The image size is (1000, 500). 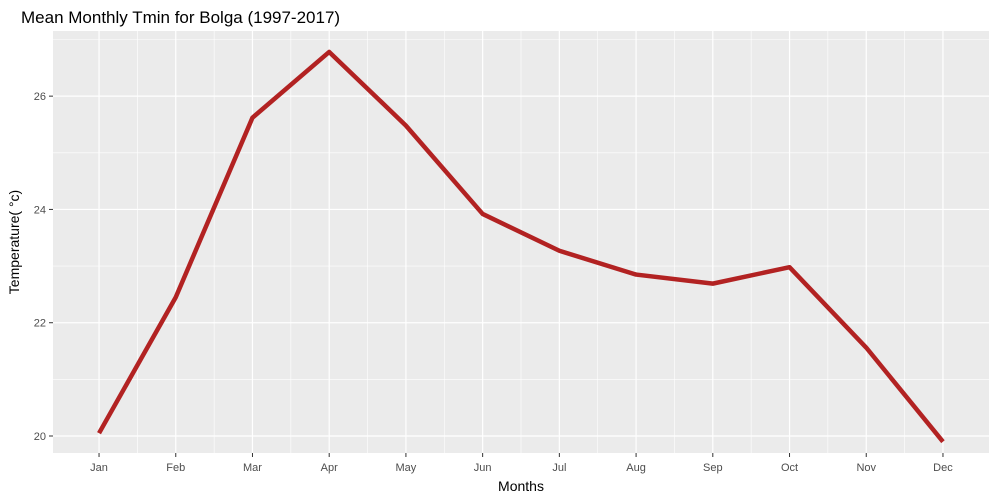 What do you see at coordinates (943, 468) in the screenshot?
I see `x-tick-label: Dec` at bounding box center [943, 468].